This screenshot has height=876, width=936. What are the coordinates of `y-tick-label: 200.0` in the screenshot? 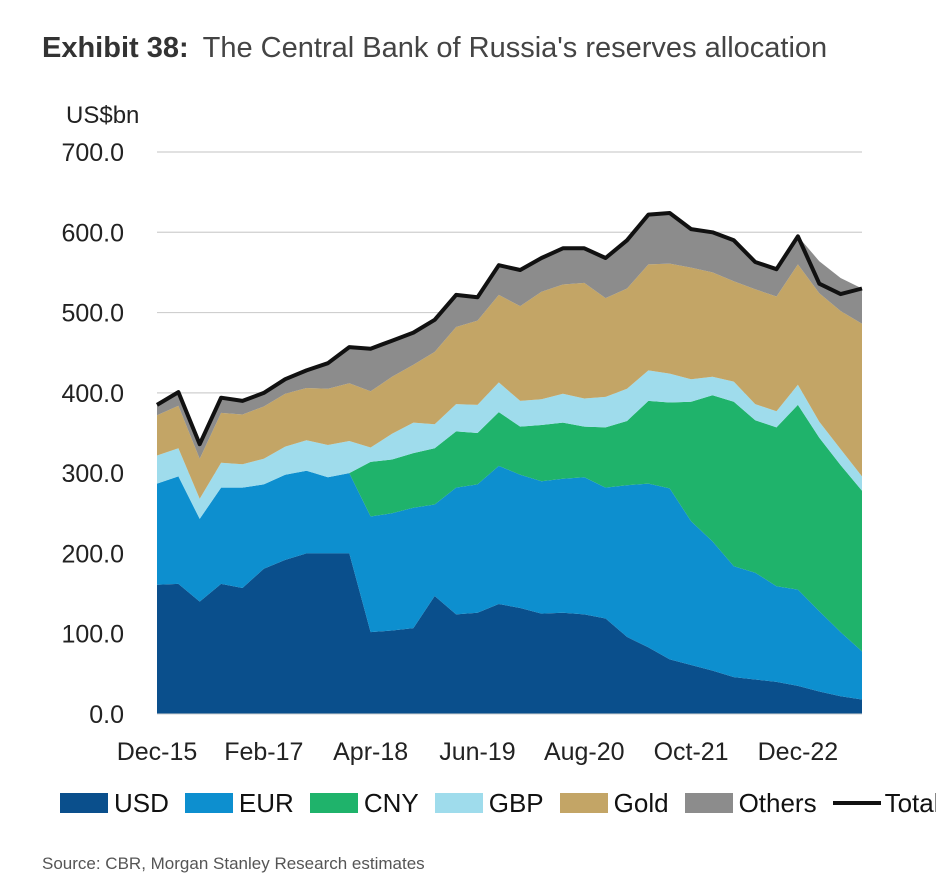 It's located at (92, 554).